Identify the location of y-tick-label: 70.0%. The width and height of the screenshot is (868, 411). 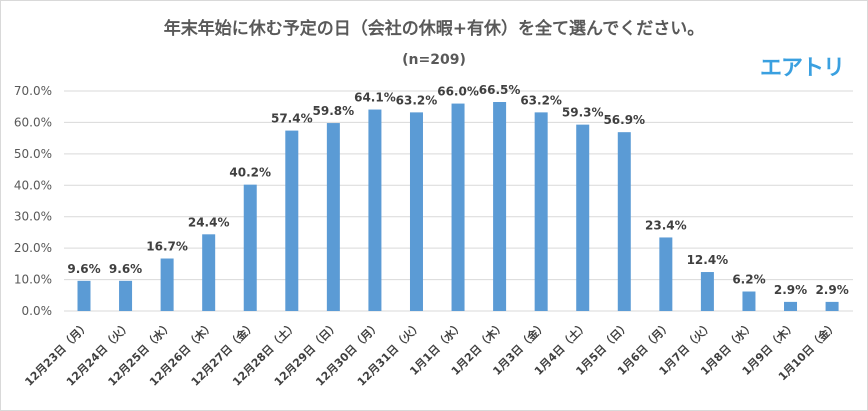
(33, 91).